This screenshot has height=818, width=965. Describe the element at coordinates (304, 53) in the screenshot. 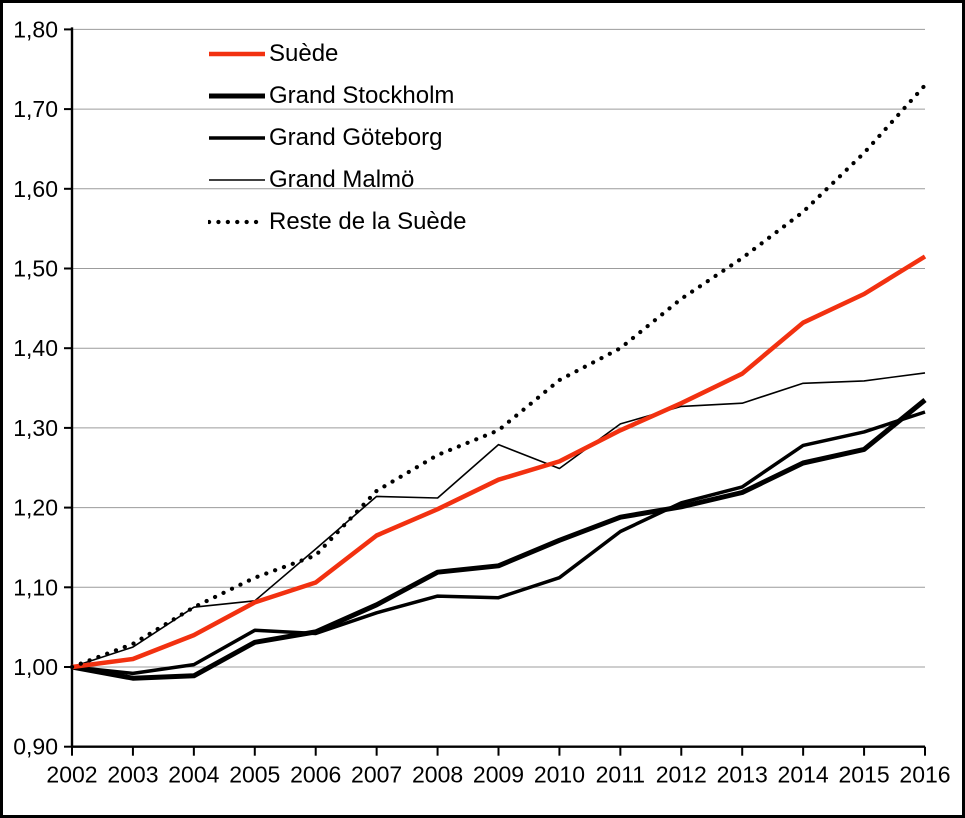

I see `legend-label: Suède` at that location.